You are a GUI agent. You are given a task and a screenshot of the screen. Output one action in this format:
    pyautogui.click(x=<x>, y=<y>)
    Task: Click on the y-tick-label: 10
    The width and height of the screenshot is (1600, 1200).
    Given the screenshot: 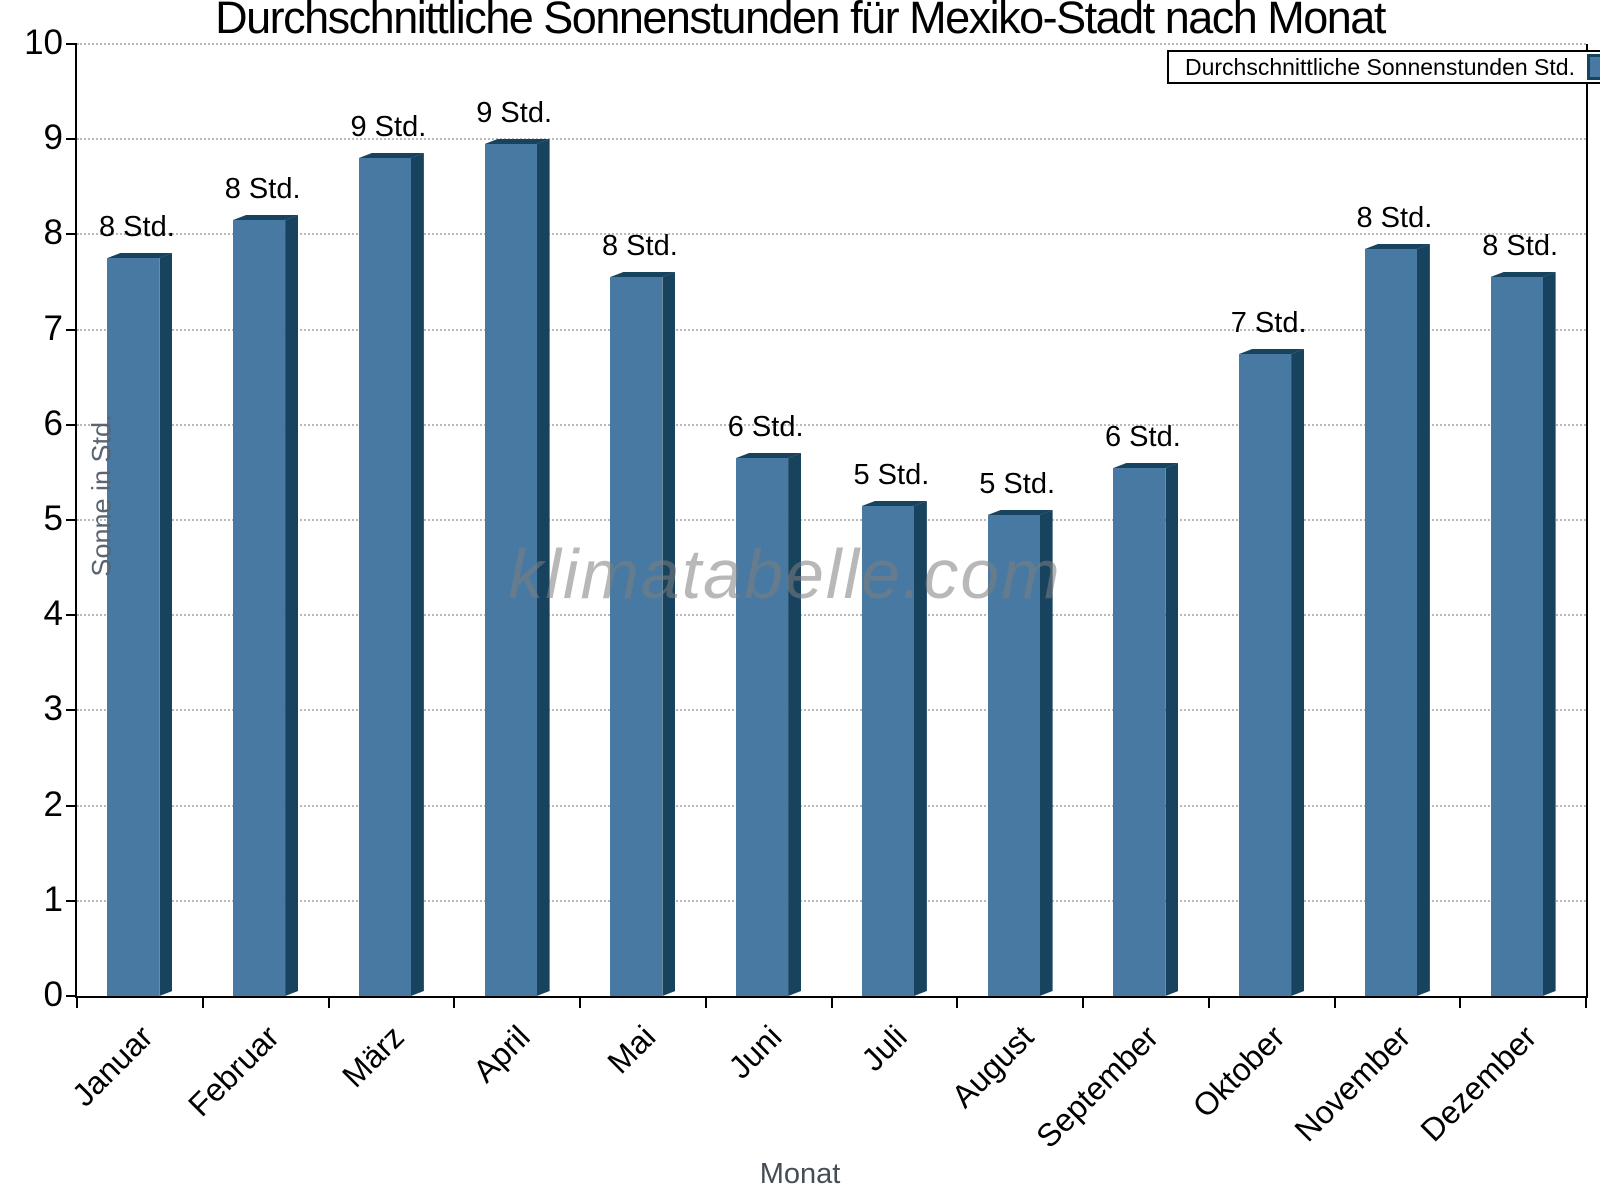 What is the action you would take?
    pyautogui.click(x=43, y=42)
    